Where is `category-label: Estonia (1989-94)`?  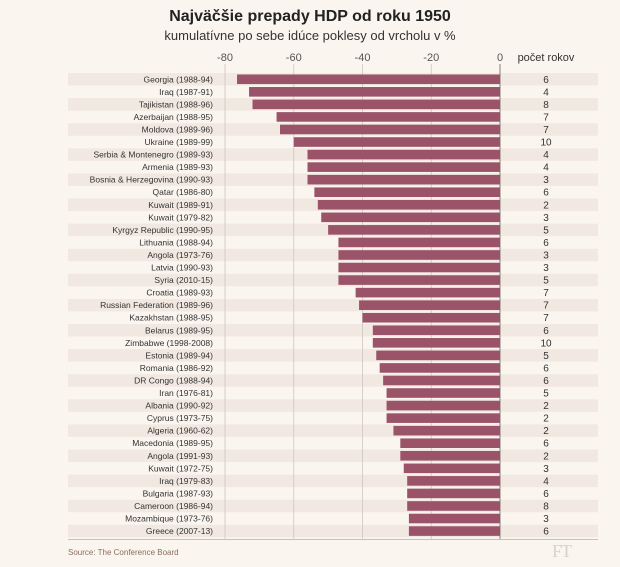 category-label: Estonia (1989-94) is located at coordinates (179, 355).